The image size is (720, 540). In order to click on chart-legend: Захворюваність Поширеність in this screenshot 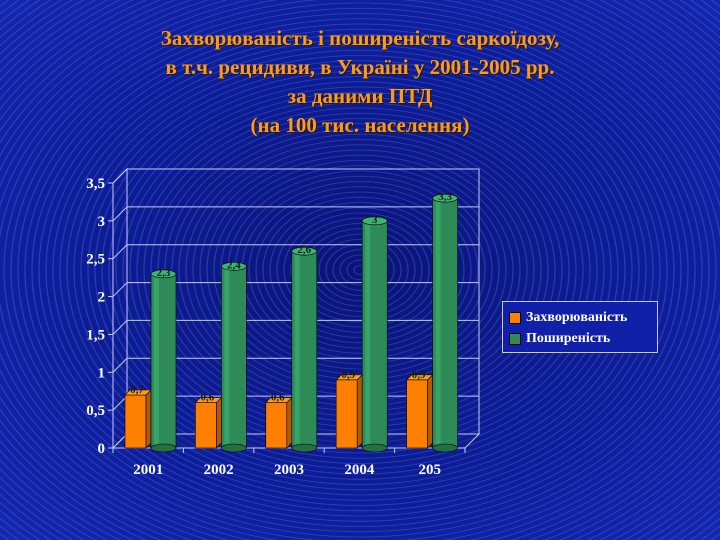, I will do `click(580, 327)`.